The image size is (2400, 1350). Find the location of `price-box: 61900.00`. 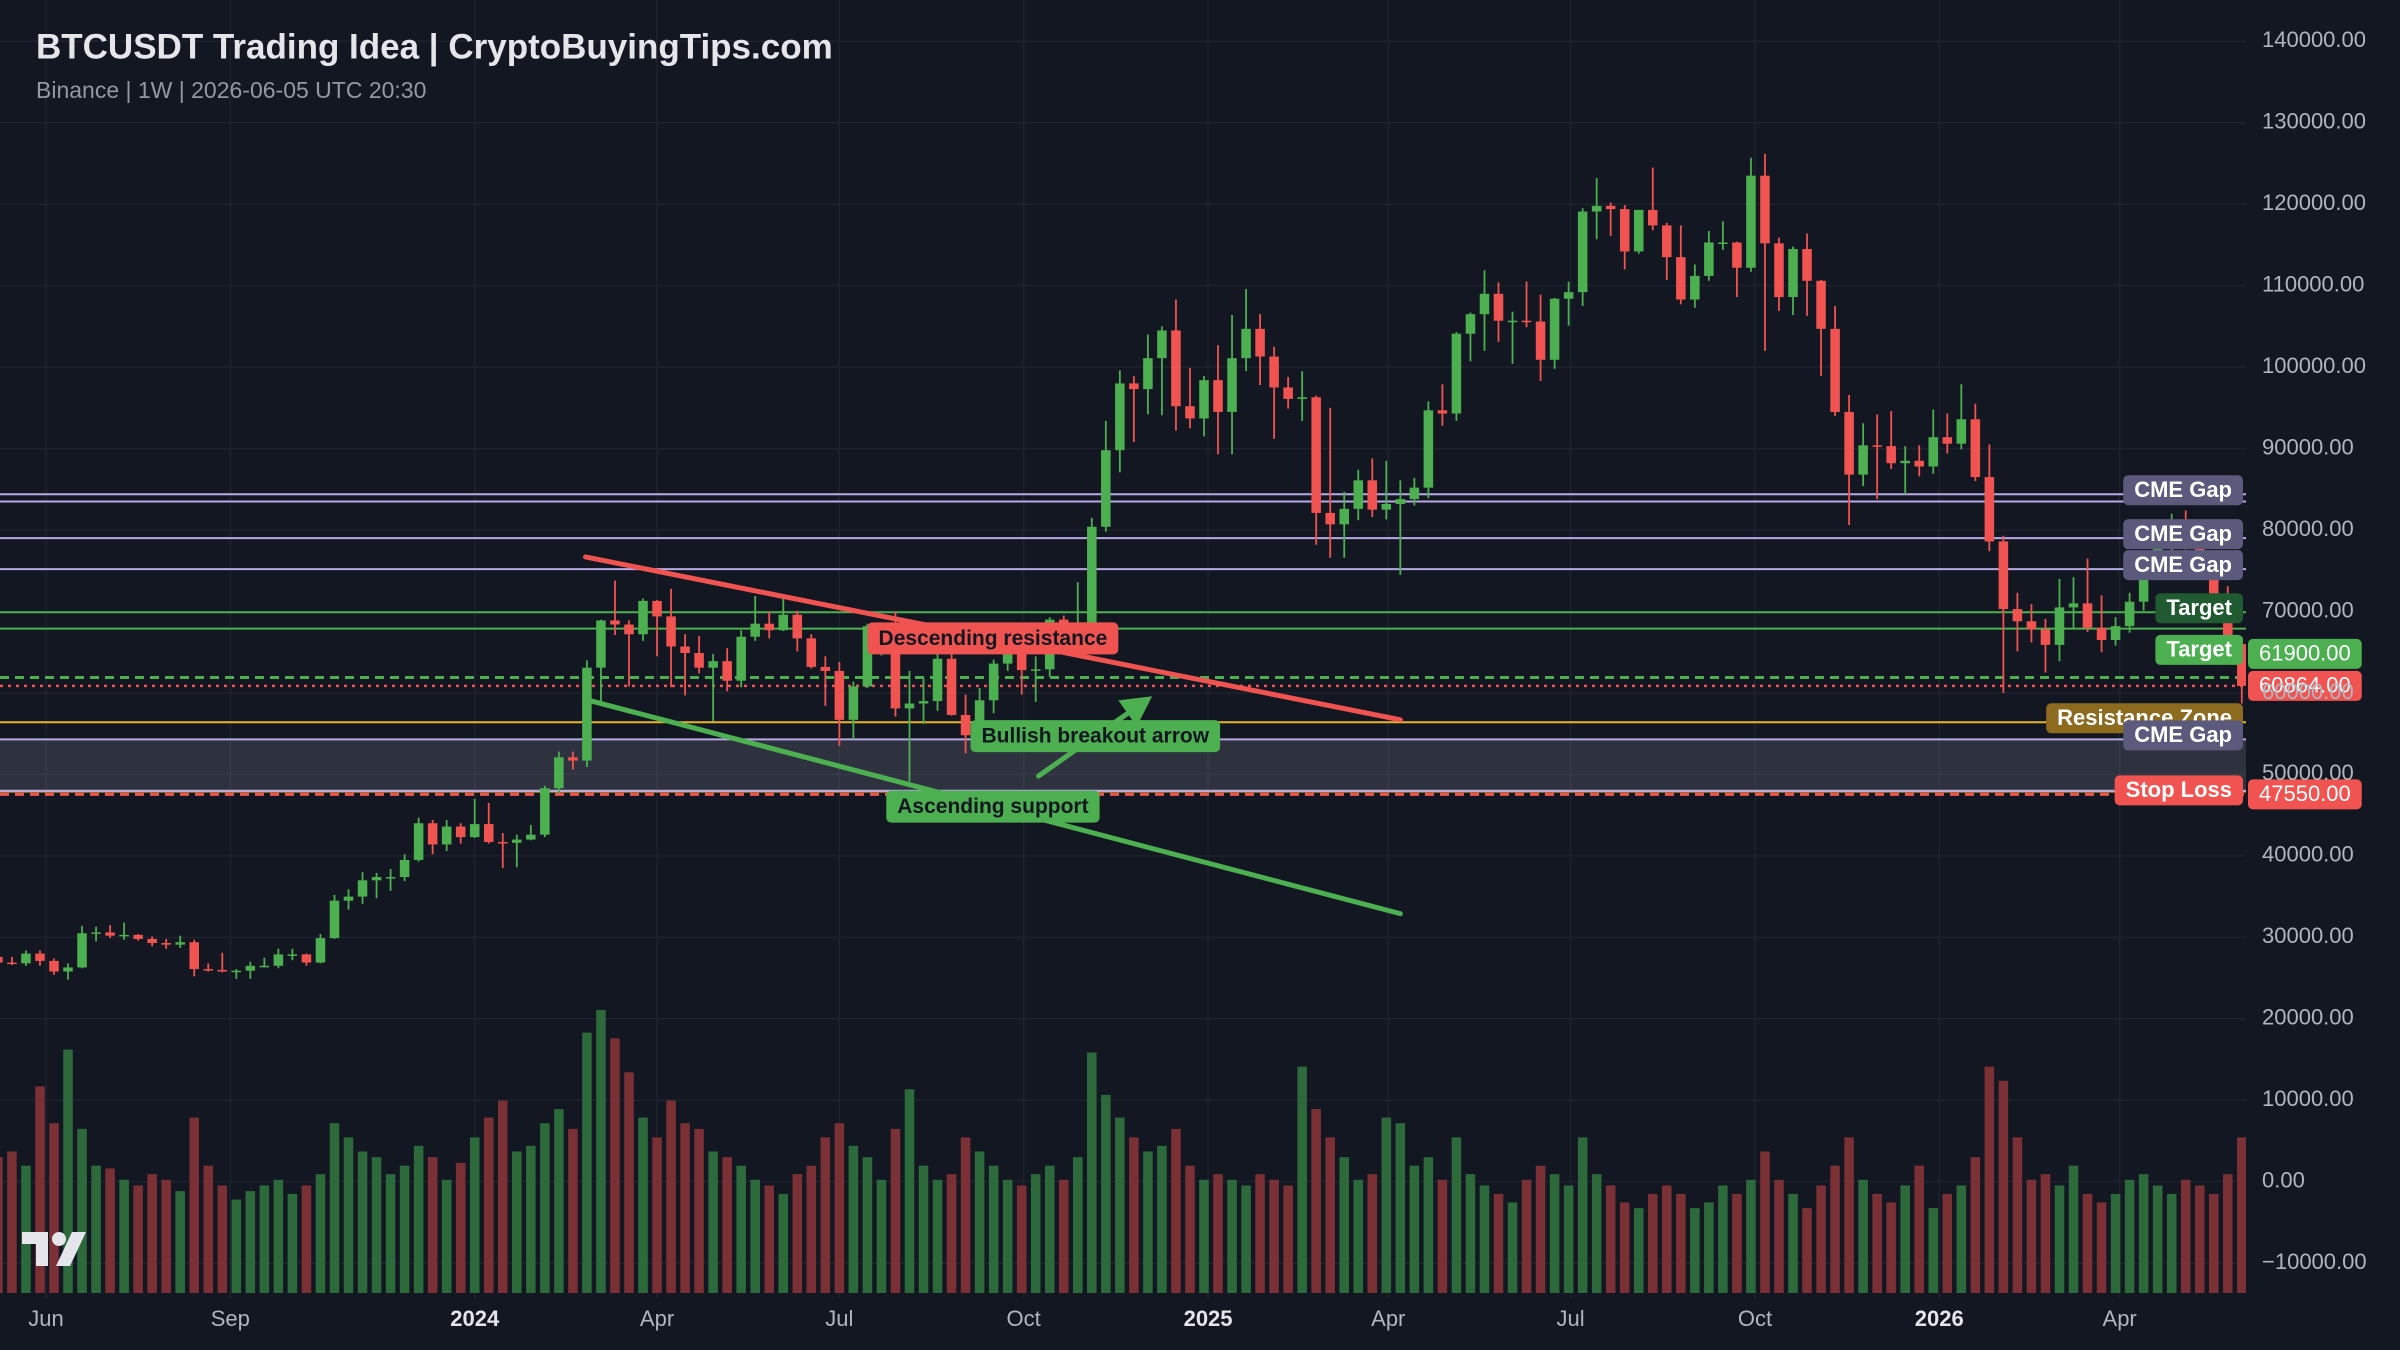

price-box: 61900.00 is located at coordinates (2305, 653).